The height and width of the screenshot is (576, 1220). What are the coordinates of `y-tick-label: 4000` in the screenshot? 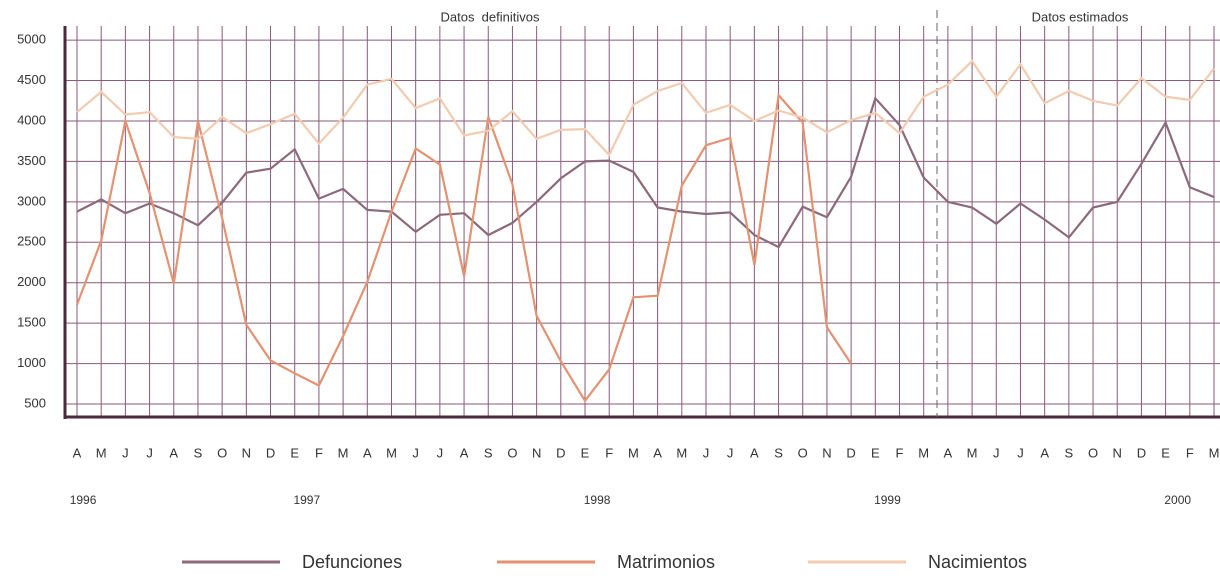 It's located at (31, 119).